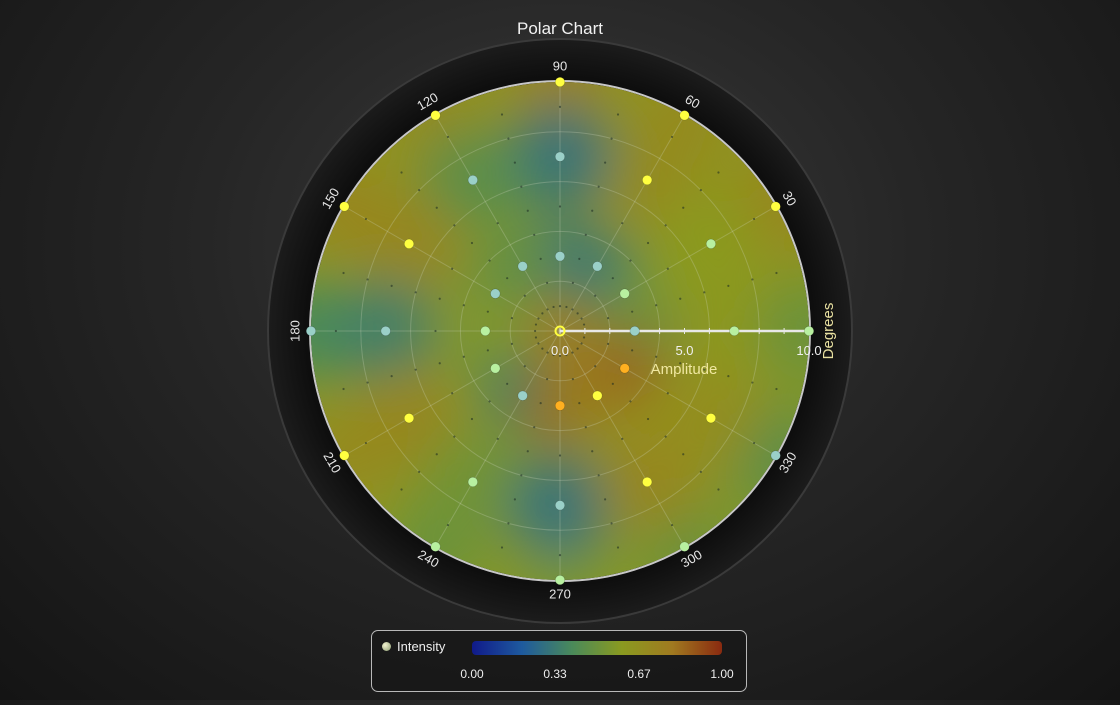  What do you see at coordinates (560, 65) in the screenshot?
I see `angular-tick-label: 90` at bounding box center [560, 65].